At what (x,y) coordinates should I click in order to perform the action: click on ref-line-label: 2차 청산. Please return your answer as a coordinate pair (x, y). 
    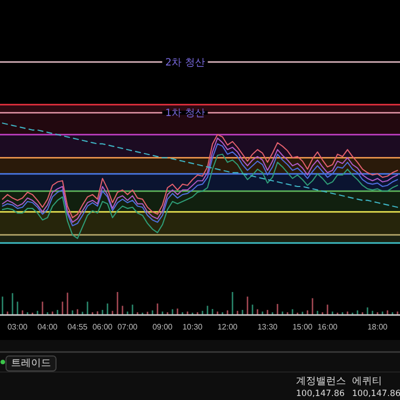
    Looking at the image, I should click on (185, 63).